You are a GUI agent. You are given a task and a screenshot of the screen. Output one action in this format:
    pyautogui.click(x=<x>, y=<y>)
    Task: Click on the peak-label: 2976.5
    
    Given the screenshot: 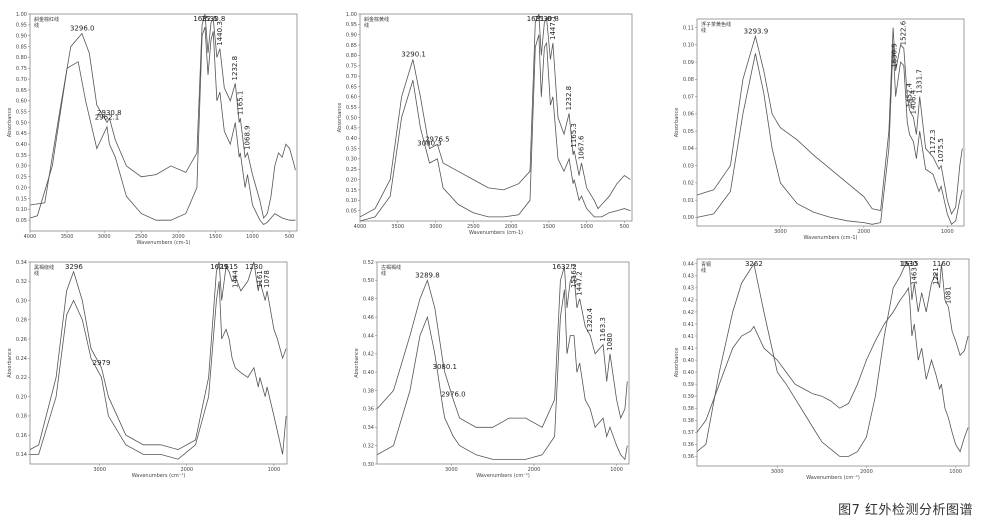 What is the action you would take?
    pyautogui.click(x=437, y=139)
    